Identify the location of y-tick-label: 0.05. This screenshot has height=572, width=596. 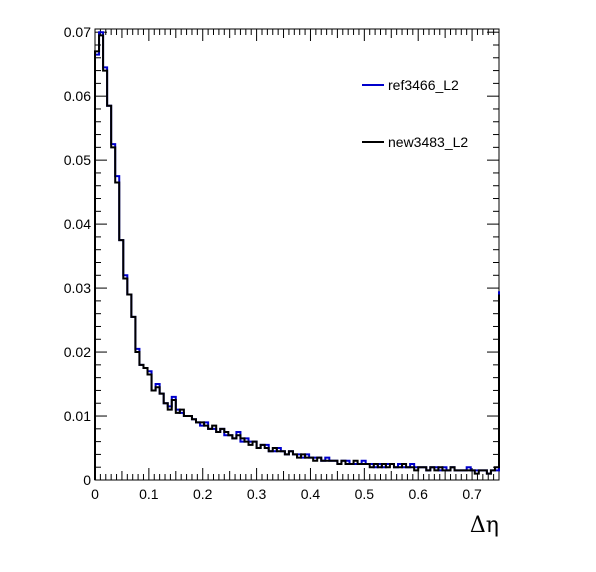
(77, 160).